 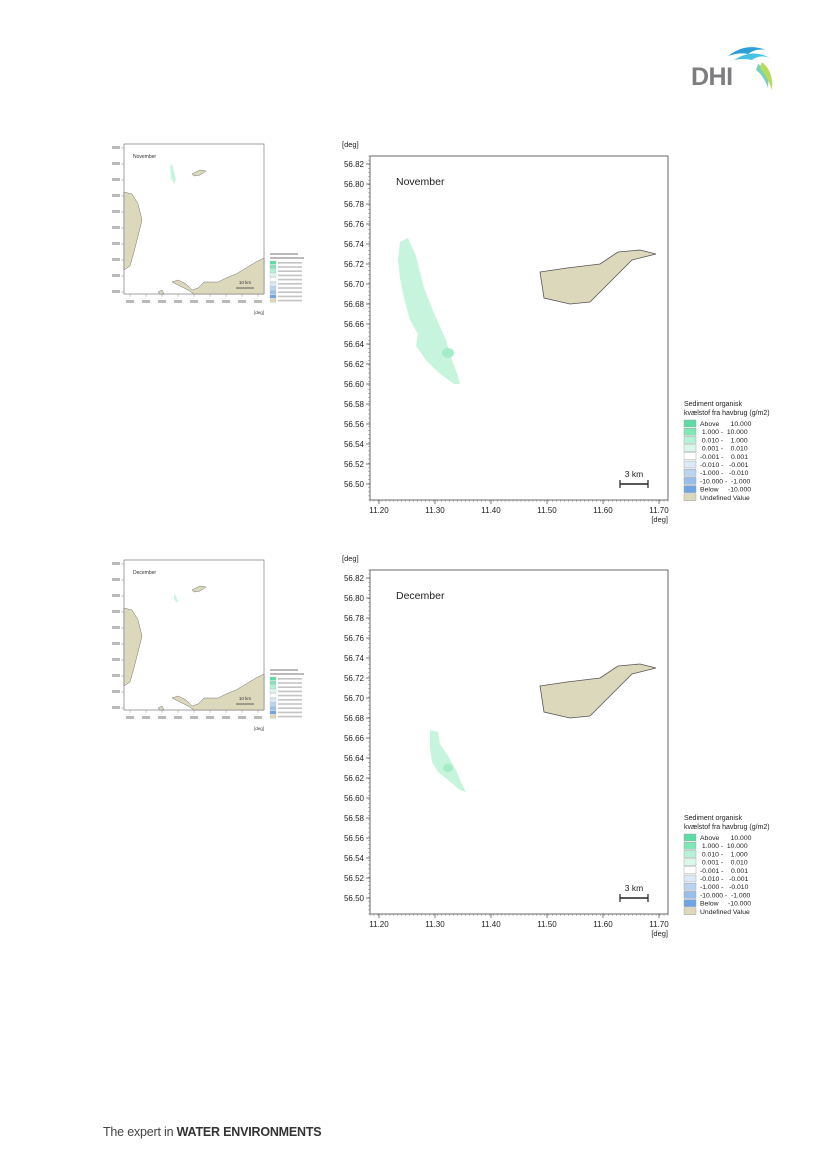 I want to click on legend-entry-label: -1.000 - -0.010, so click(x=724, y=473).